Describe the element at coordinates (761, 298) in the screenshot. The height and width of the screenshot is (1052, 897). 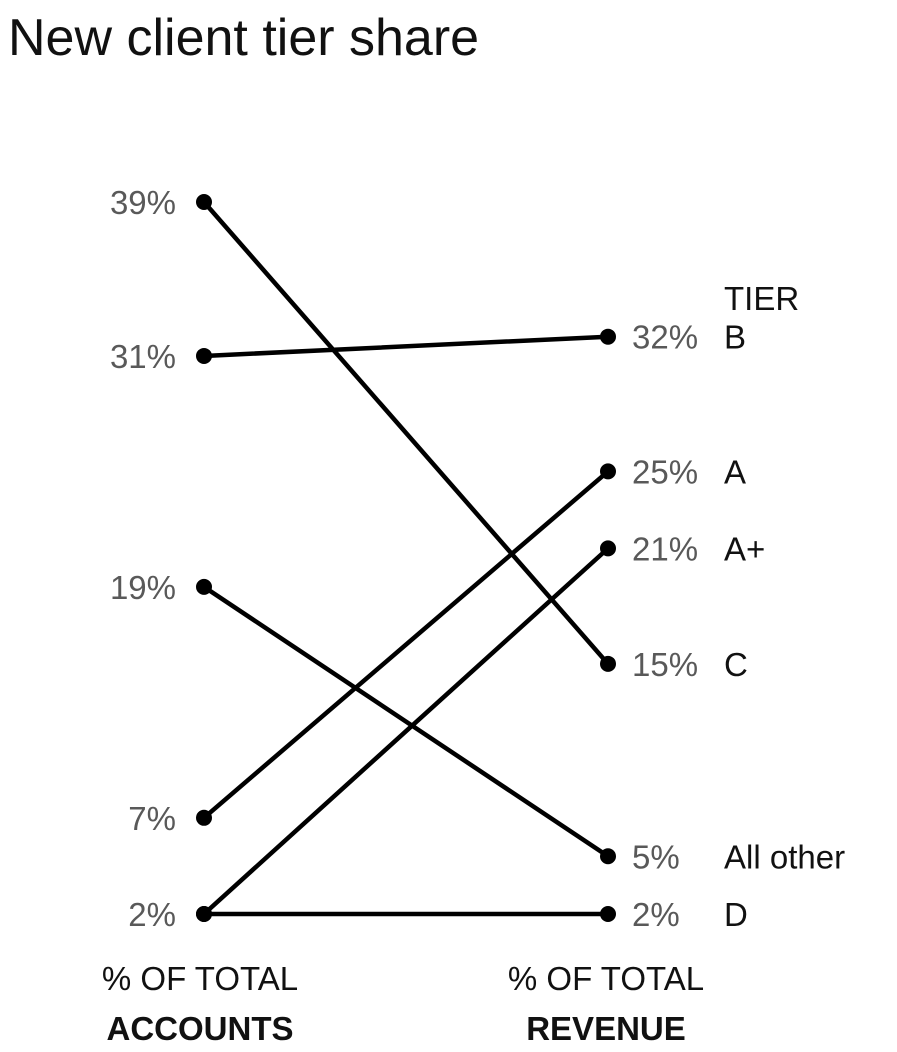
I see `legend-heading: TIER` at that location.